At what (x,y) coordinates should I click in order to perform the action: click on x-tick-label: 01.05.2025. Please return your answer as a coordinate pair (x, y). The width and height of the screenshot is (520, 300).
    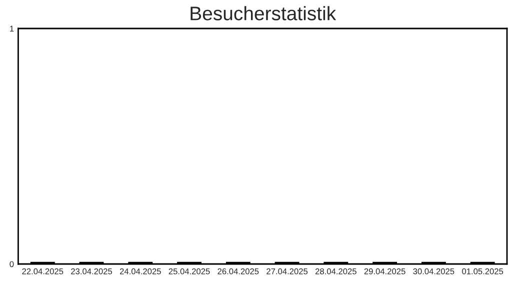
    Looking at the image, I should click on (483, 271).